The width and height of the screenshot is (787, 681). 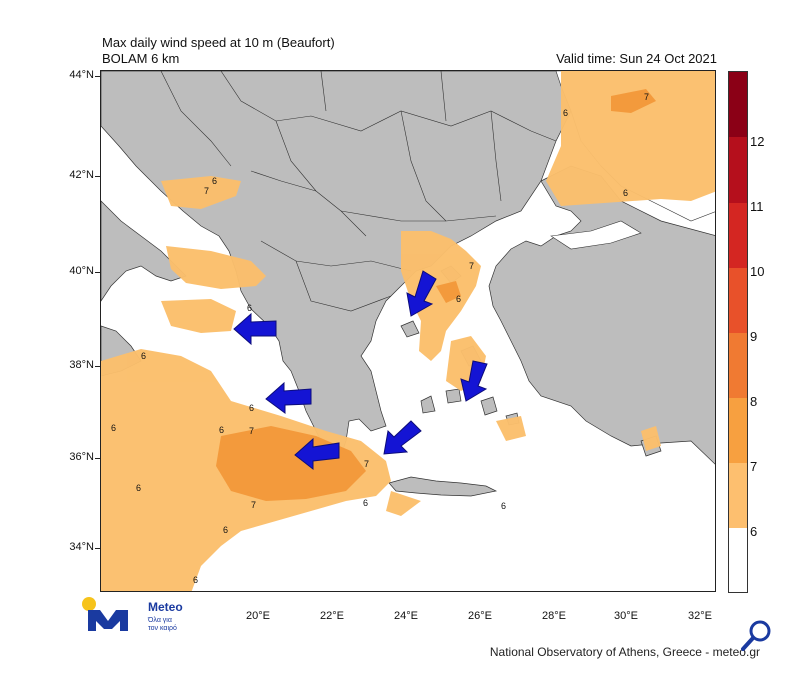 What do you see at coordinates (626, 616) in the screenshot?
I see `lon-label: 30°E` at bounding box center [626, 616].